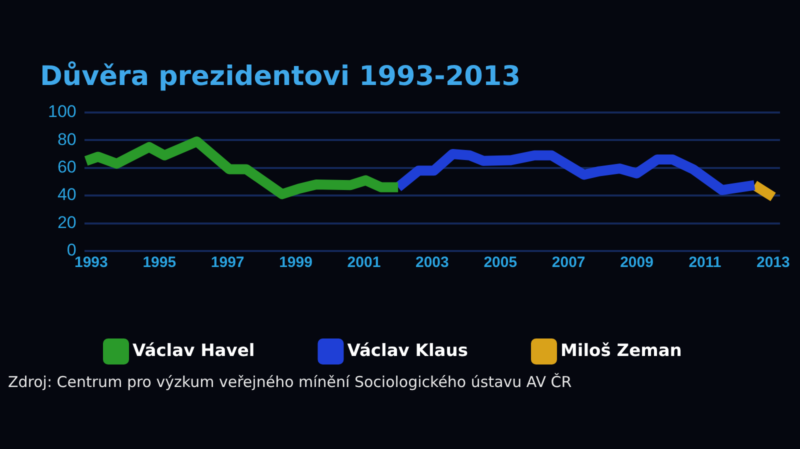  What do you see at coordinates (66, 167) in the screenshot?
I see `y-tick-label: 60` at bounding box center [66, 167].